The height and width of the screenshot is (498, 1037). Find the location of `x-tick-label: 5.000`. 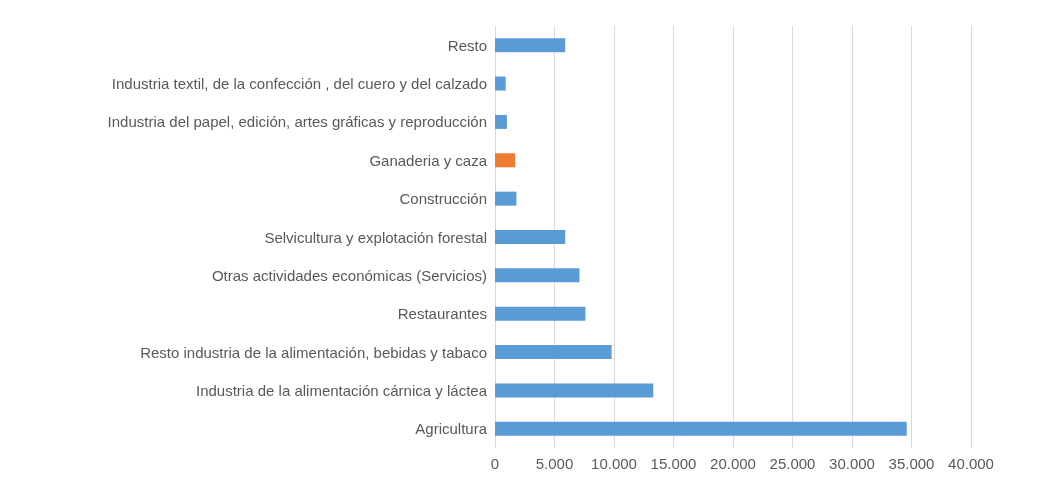

x-tick-label: 5.000 is located at coordinates (554, 463).